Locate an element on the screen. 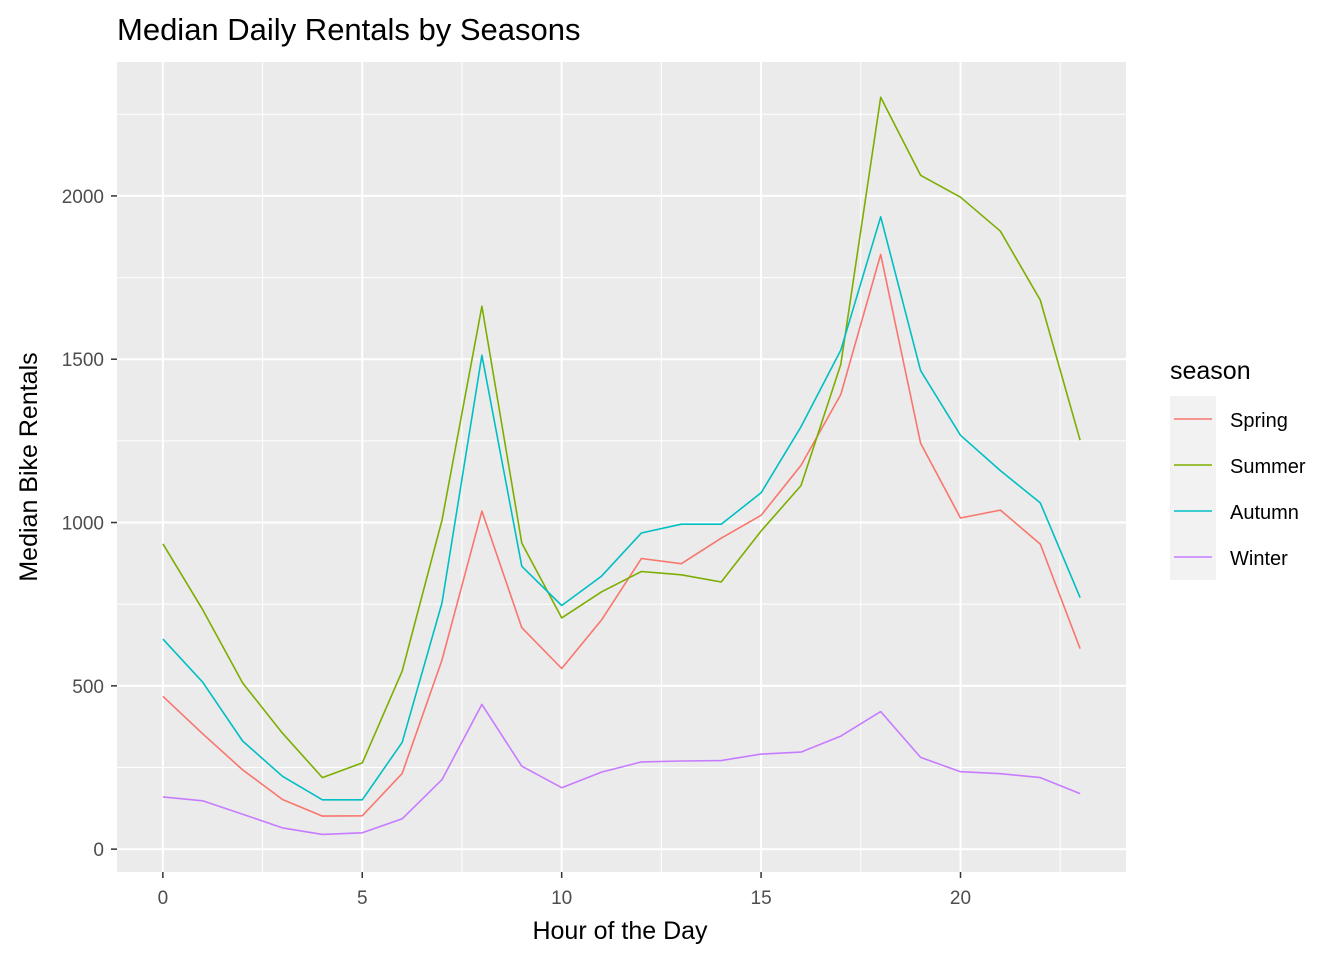 Image resolution: width=1344 pixels, height=960 pixels. y-tick-label: 0 is located at coordinates (98, 850).